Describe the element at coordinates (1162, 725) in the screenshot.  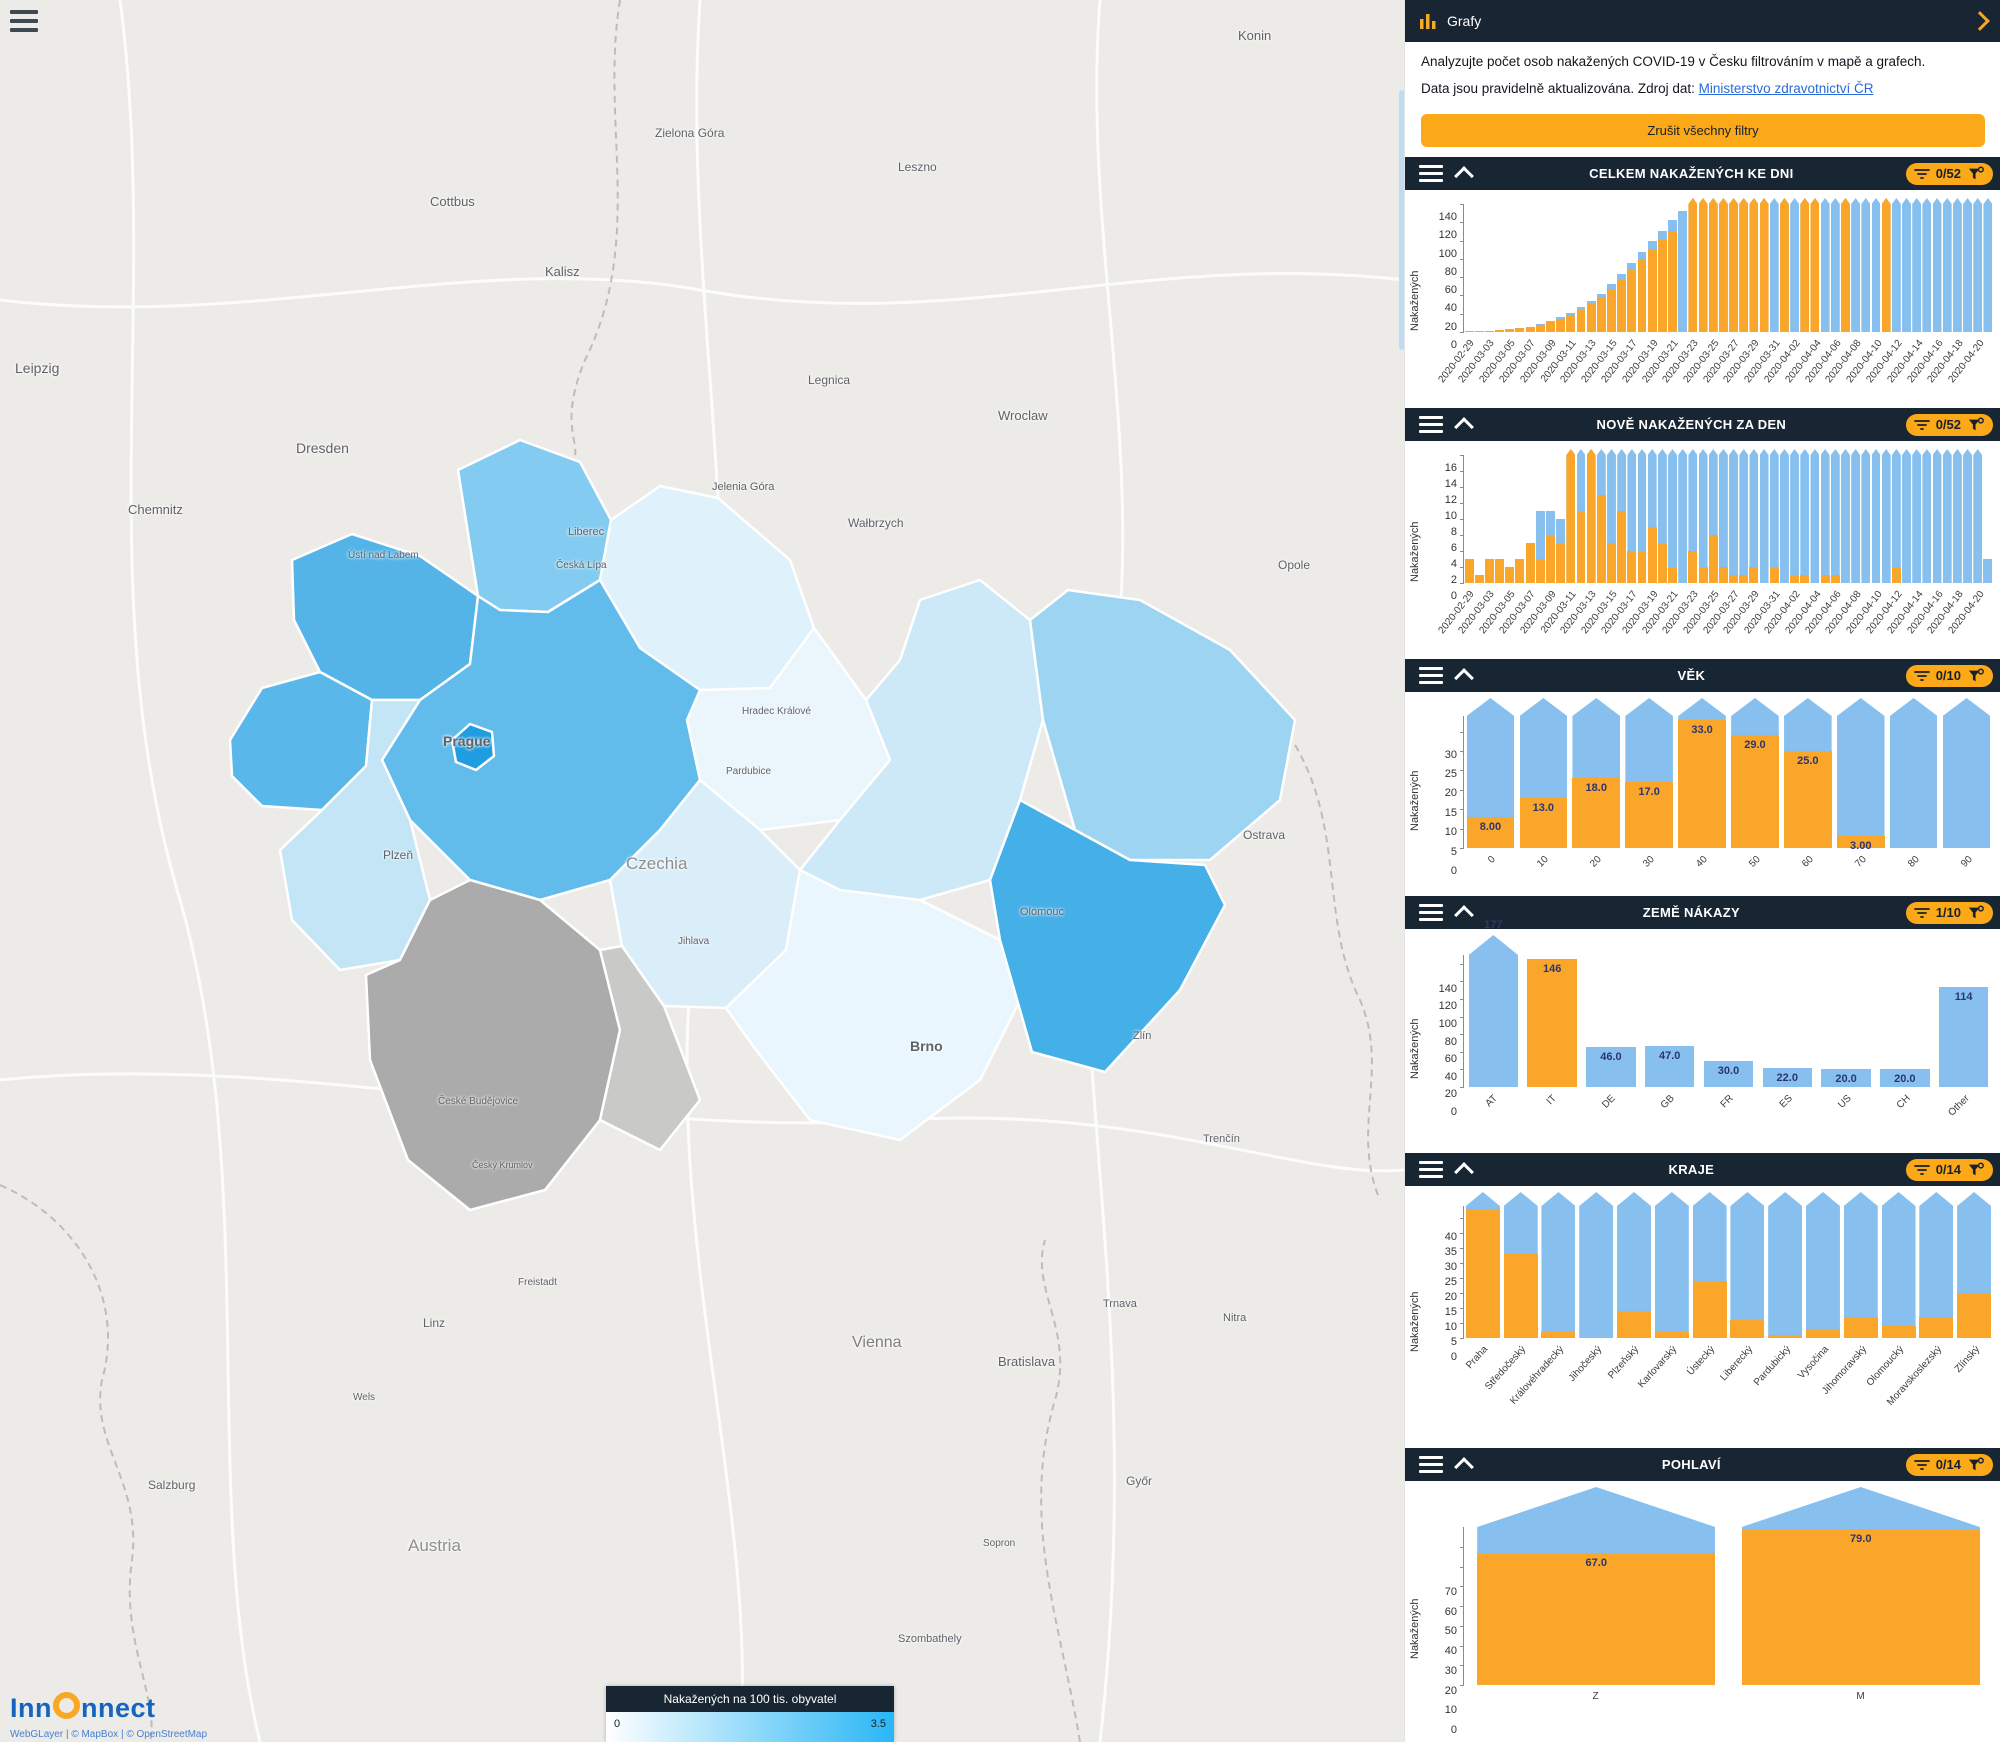
I see `map-region-moravskoslezsky` at that location.